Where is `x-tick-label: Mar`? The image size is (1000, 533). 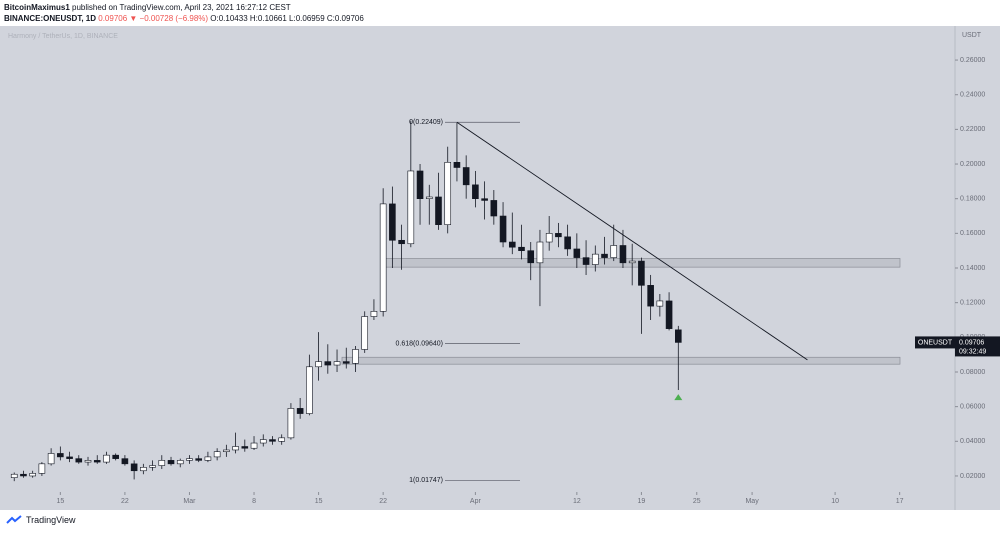
x-tick-label: Mar is located at coordinates (189, 501).